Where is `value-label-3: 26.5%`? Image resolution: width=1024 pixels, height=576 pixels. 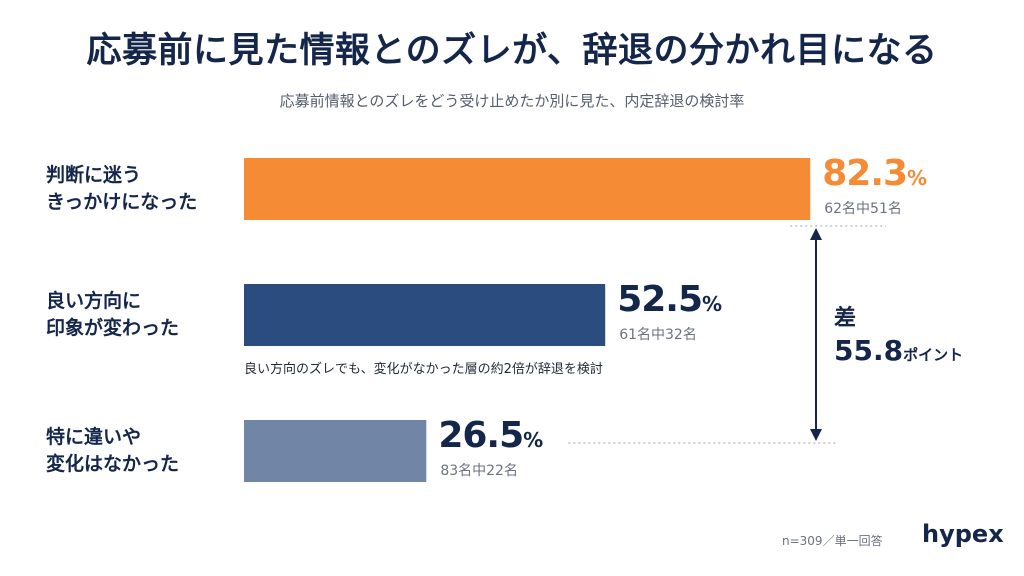
value-label-3: 26.5% is located at coordinates (490, 439).